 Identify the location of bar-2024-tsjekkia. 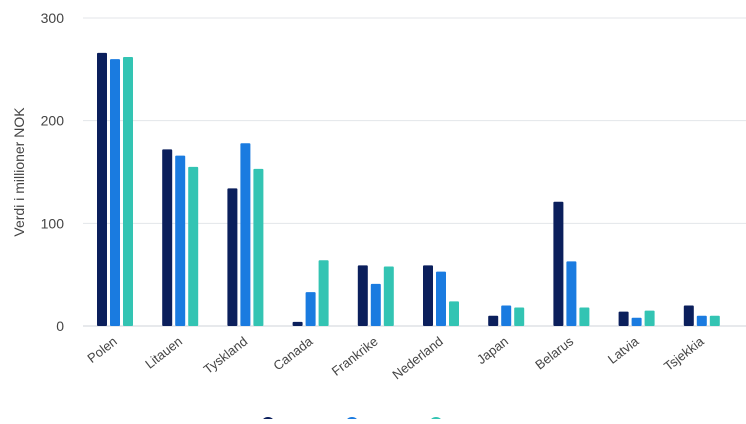
(701, 320).